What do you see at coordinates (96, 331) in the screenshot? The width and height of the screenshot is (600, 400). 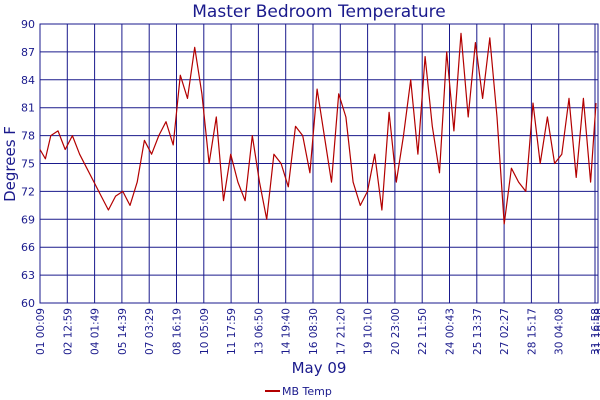 I see `x-tick-label: 04 01:49` at bounding box center [96, 331].